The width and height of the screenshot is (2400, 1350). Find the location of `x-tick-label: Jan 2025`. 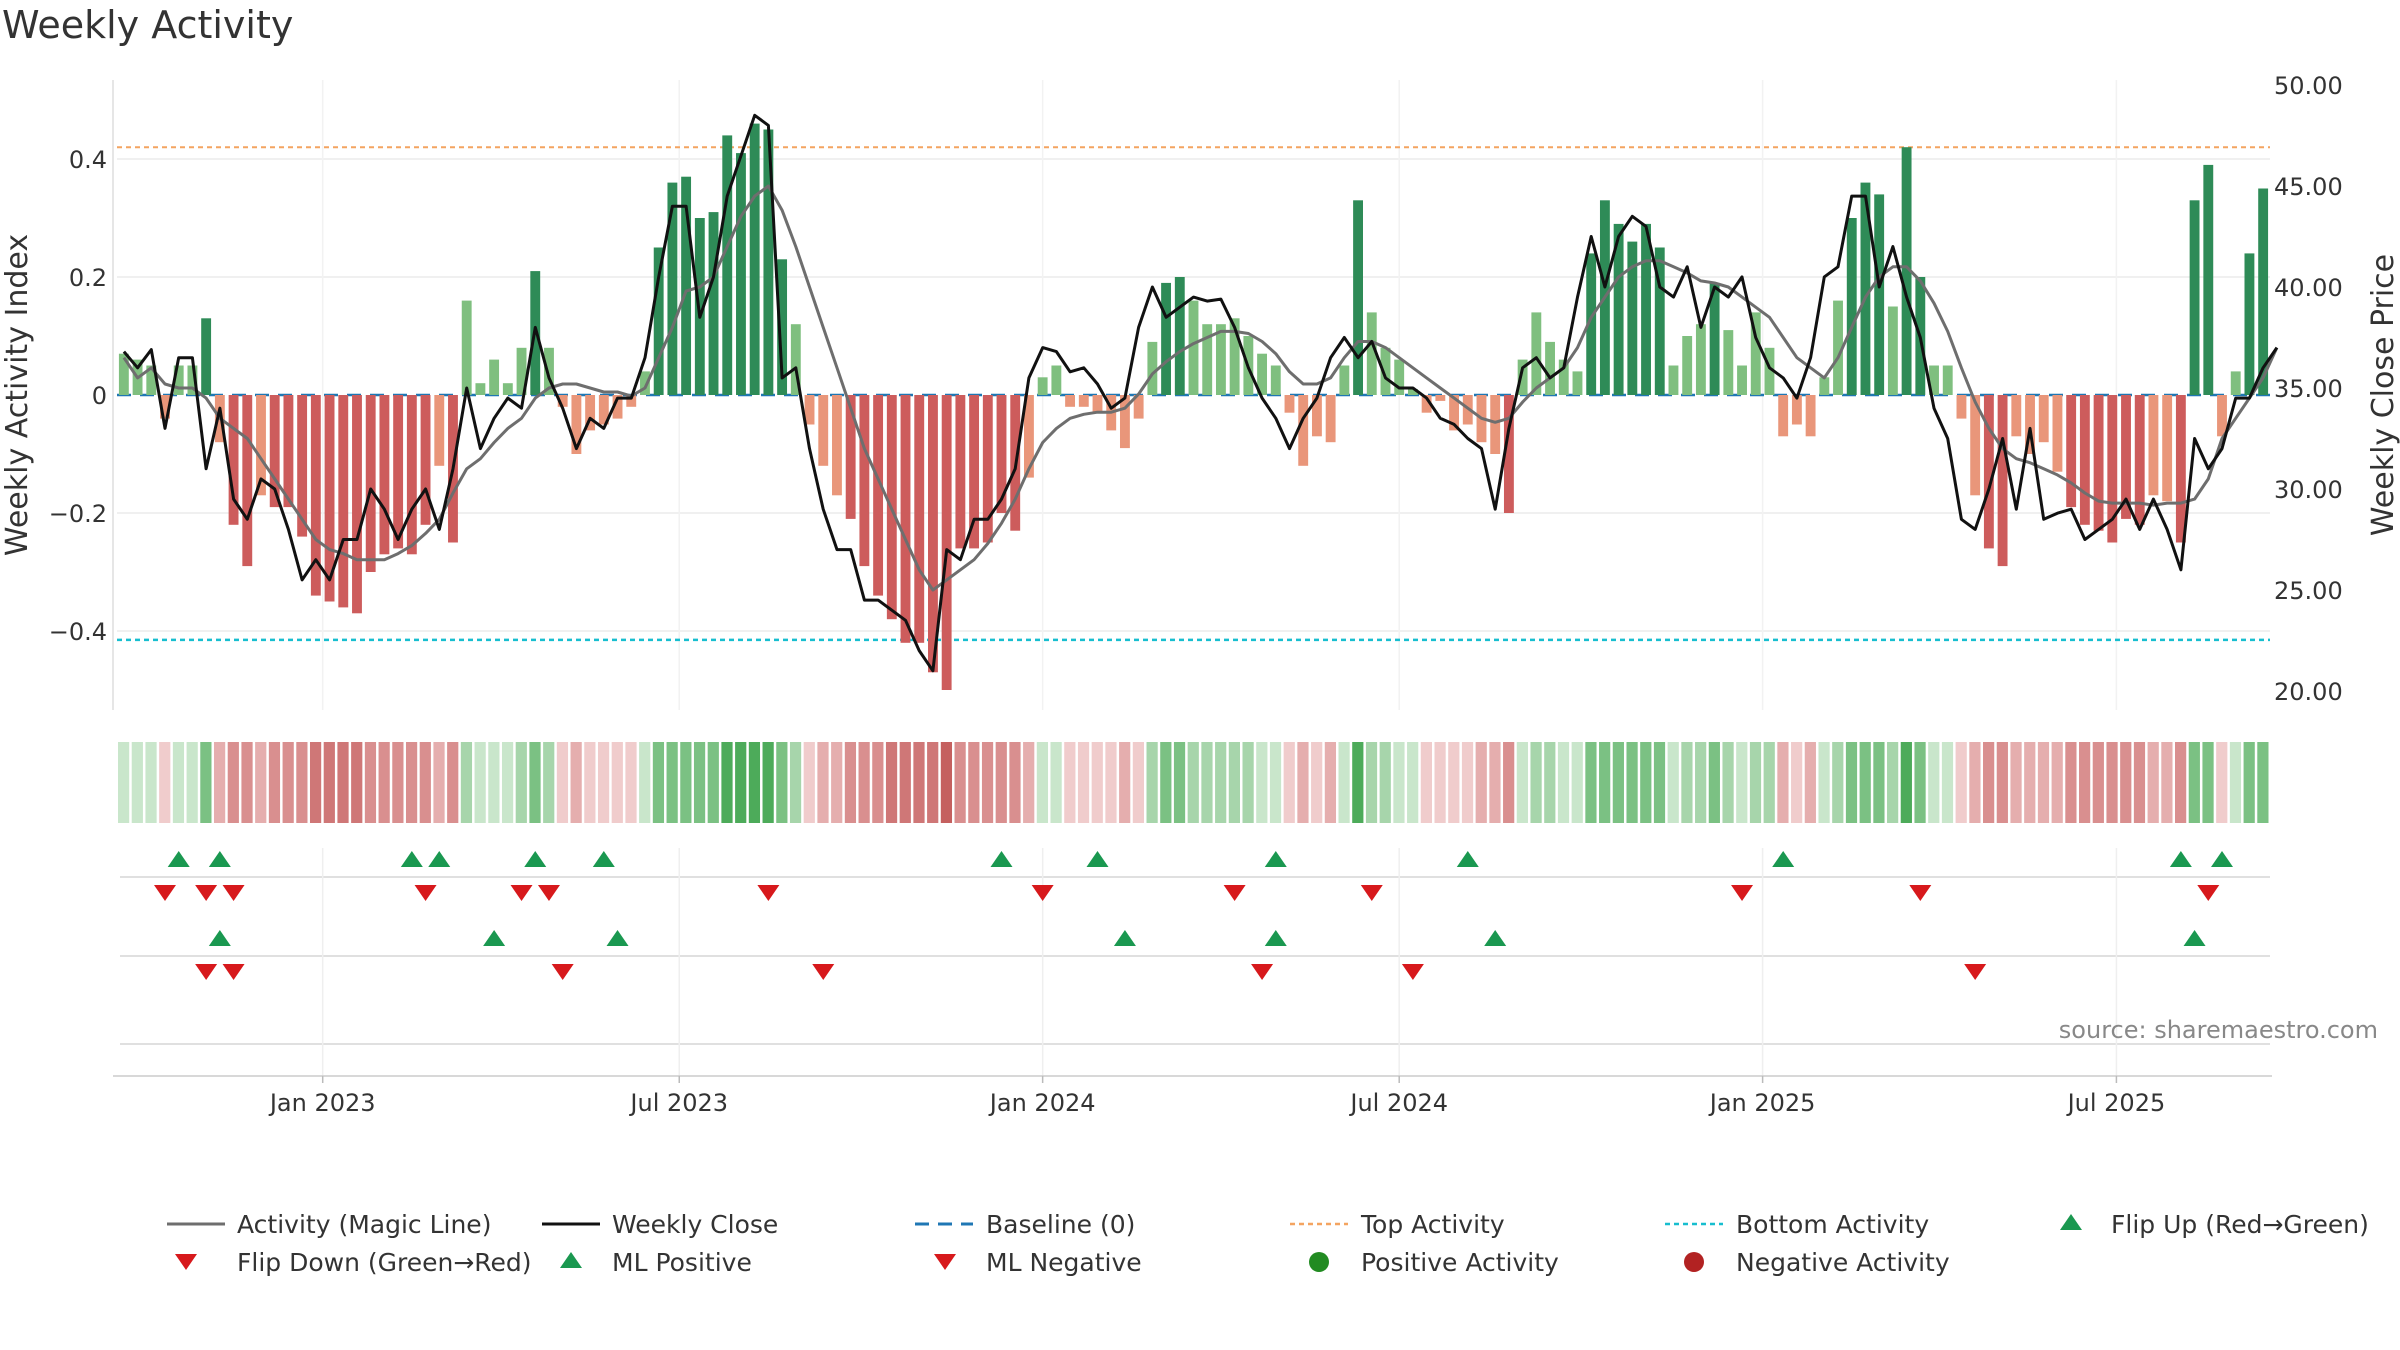

x-tick-label: Jan 2025 is located at coordinates (1762, 1103).